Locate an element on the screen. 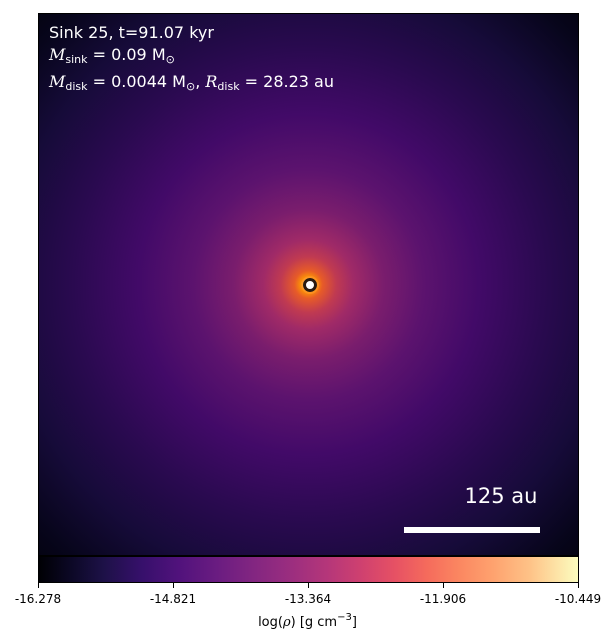  m-disk-symbol: M is located at coordinates (57, 81).